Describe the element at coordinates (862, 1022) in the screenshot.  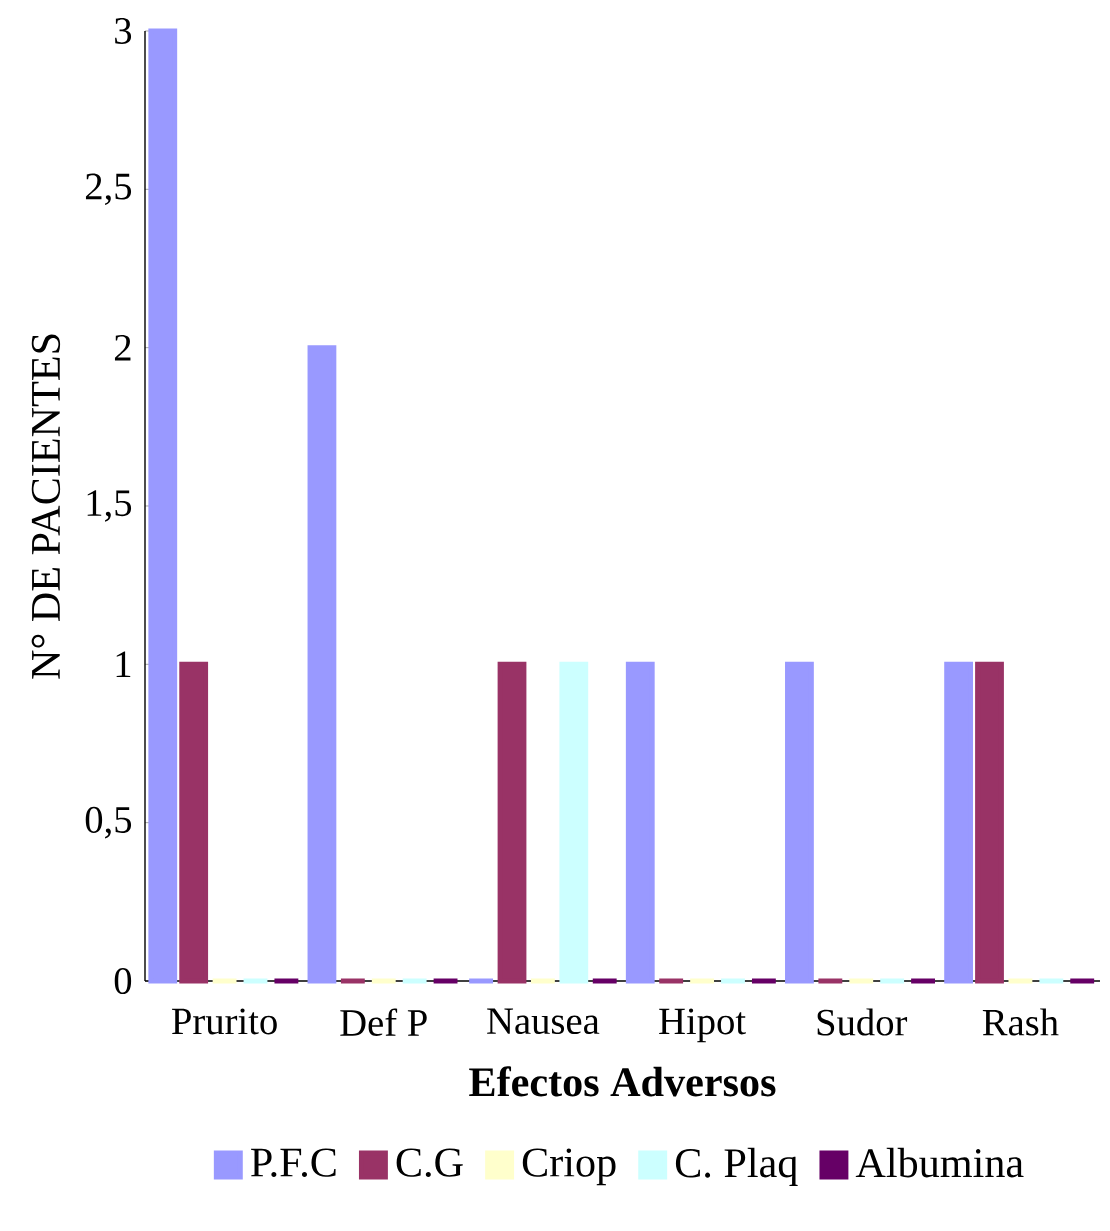
I see `x-tick-label: Sudor` at that location.